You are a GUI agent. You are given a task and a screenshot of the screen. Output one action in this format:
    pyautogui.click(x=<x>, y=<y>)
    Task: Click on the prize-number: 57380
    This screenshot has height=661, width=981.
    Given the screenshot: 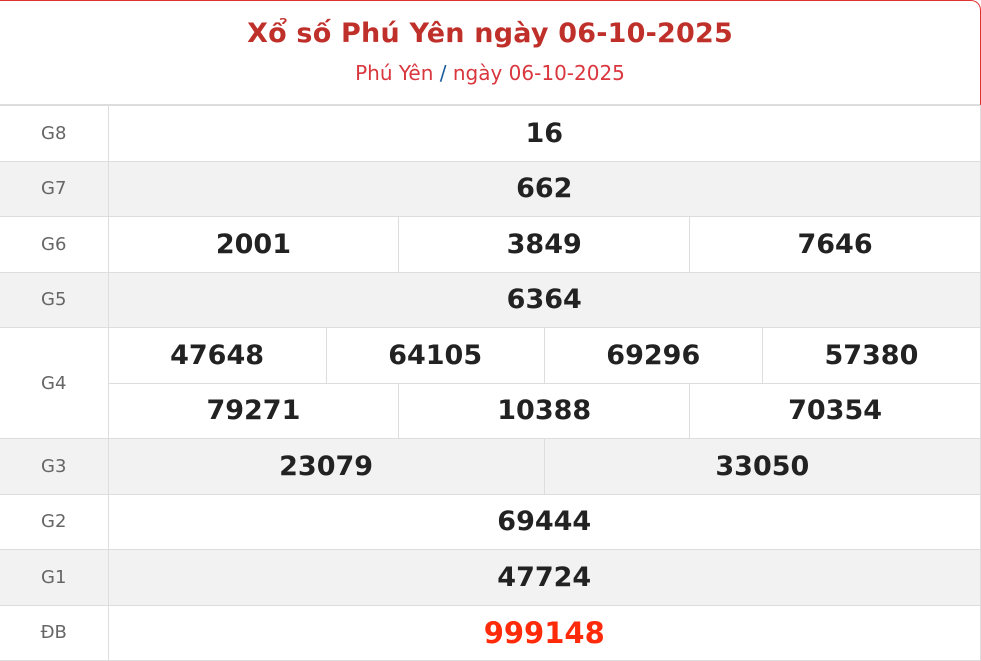 What is the action you would take?
    pyautogui.click(x=871, y=355)
    